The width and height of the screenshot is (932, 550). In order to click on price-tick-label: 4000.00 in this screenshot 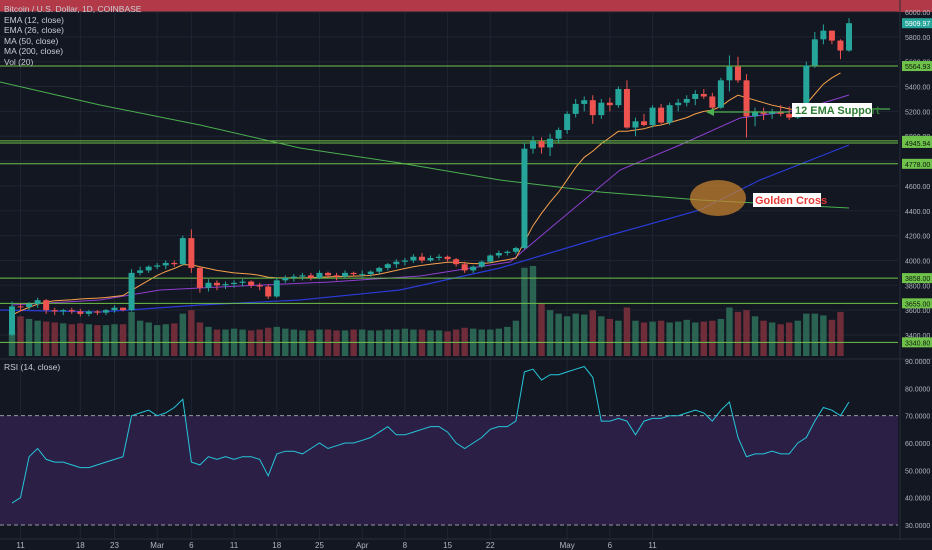, I will do `click(917, 261)`.